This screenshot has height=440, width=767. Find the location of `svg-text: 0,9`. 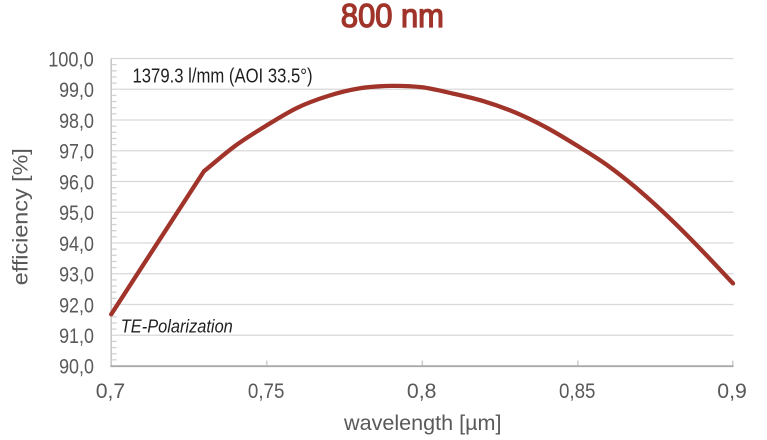

svg-text: 0,9 is located at coordinates (732, 391).